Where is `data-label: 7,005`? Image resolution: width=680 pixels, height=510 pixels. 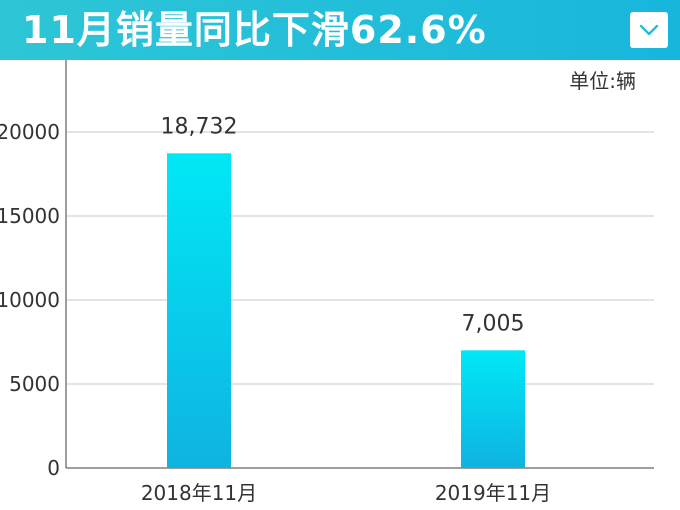 data-label: 7,005 is located at coordinates (493, 323).